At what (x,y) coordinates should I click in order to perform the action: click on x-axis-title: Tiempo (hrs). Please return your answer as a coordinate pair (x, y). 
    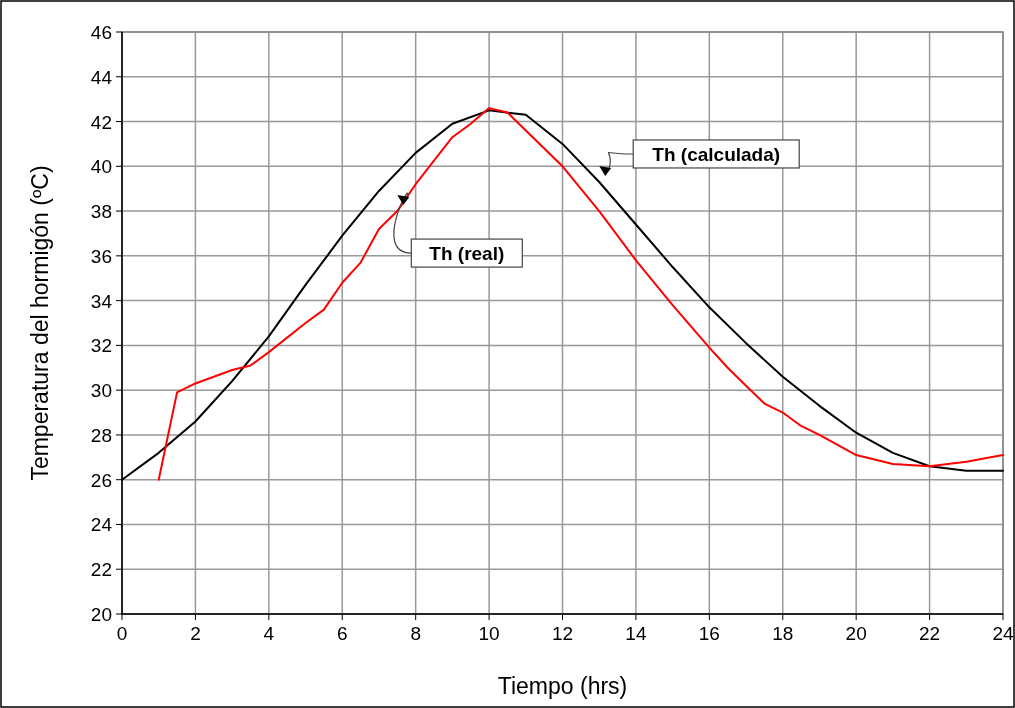
    Looking at the image, I should click on (562, 686).